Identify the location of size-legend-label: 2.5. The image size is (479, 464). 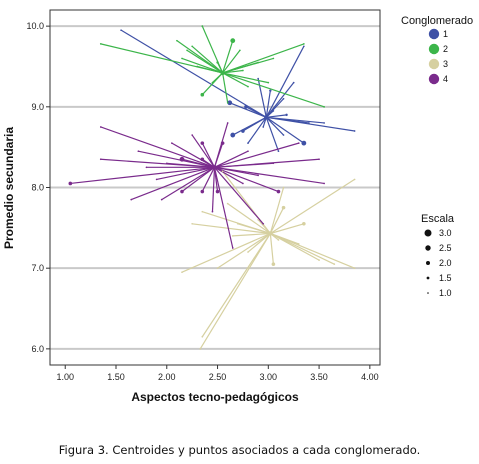
(445, 248).